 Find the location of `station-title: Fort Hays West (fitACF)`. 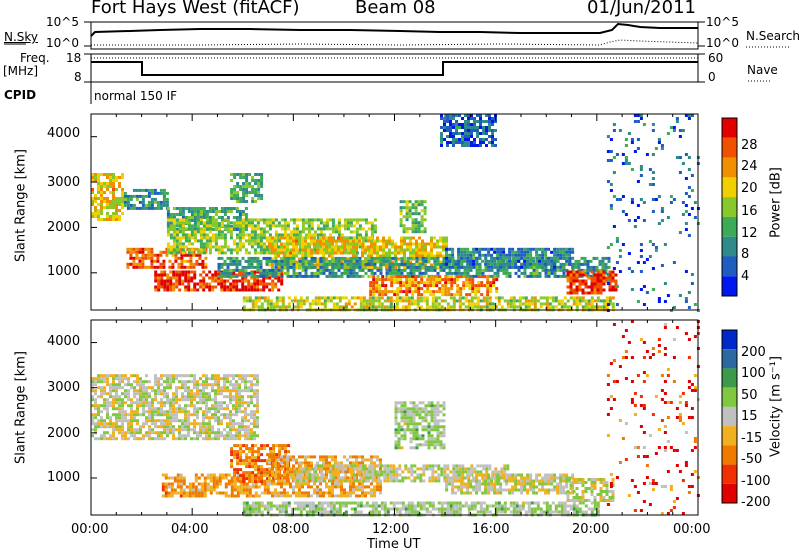

station-title: Fort Hays West (fitACF) is located at coordinates (195, 9).